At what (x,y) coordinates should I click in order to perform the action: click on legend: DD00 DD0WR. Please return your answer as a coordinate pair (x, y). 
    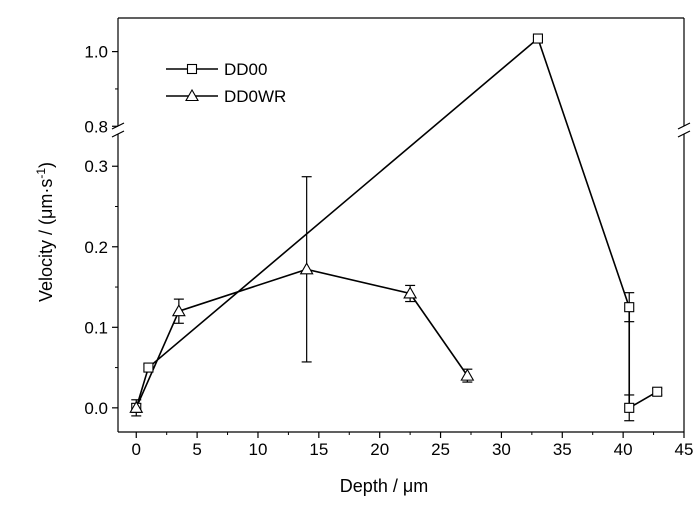
    Looking at the image, I should click on (226, 83).